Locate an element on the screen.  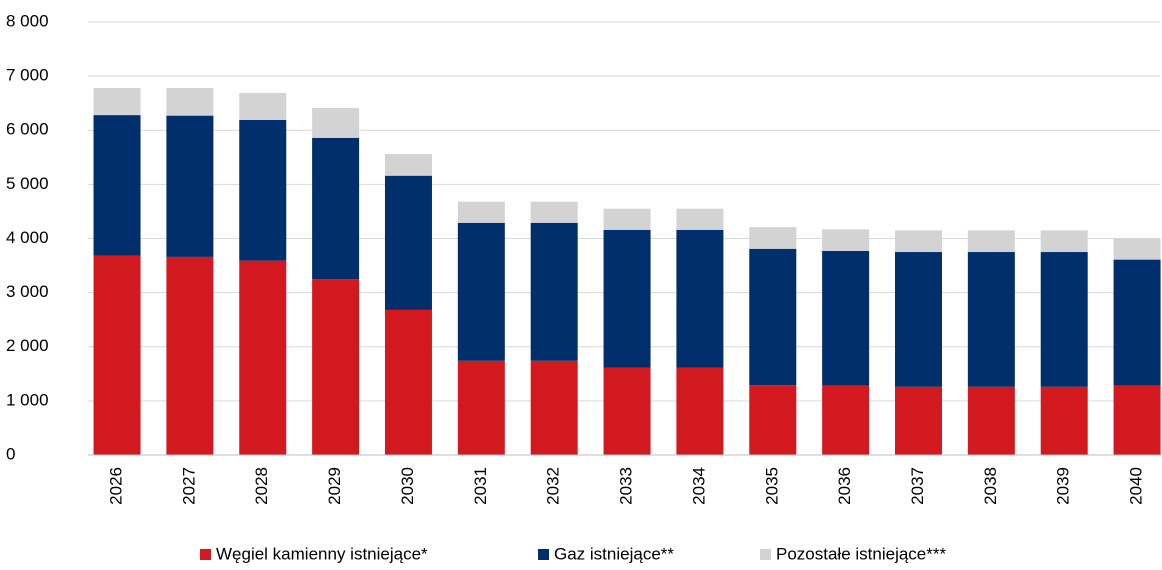
x-tick-label: 2034 is located at coordinates (698, 486).